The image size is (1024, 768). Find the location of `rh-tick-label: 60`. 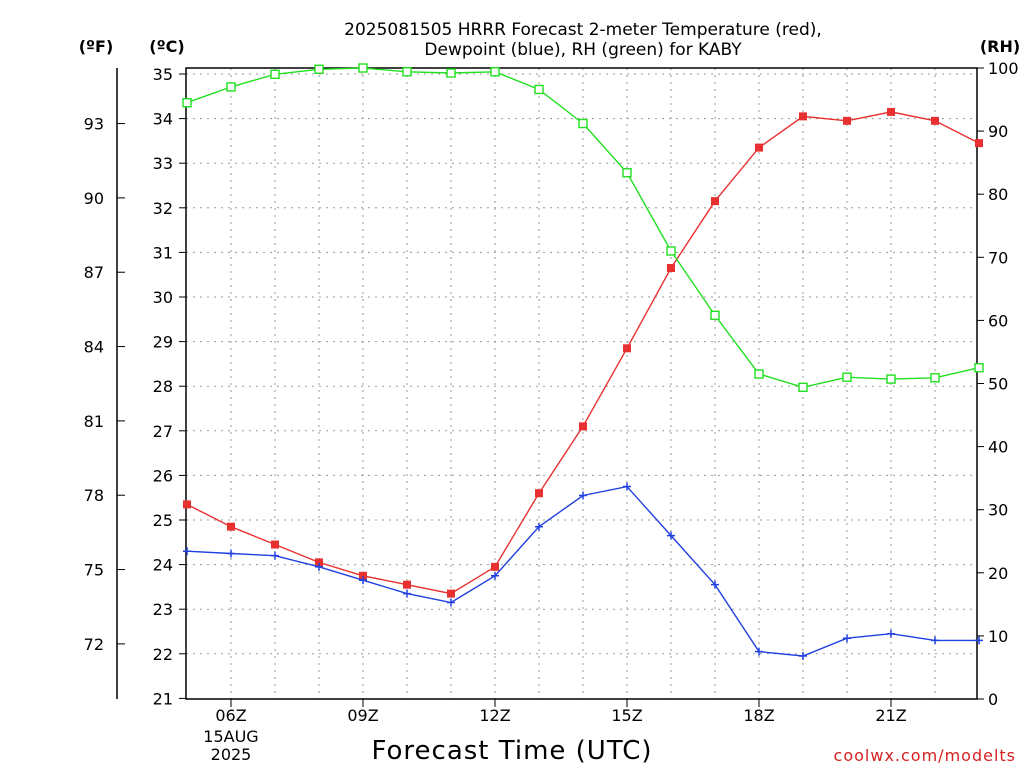

rh-tick-label: 60 is located at coordinates (998, 320).